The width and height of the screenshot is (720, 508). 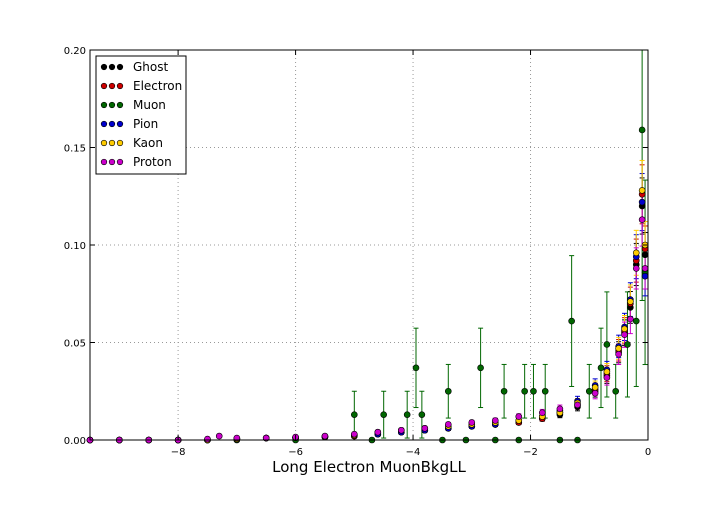 What do you see at coordinates (369, 467) in the screenshot?
I see `x-axis-label: Long Electron MuonBkgLL` at bounding box center [369, 467].